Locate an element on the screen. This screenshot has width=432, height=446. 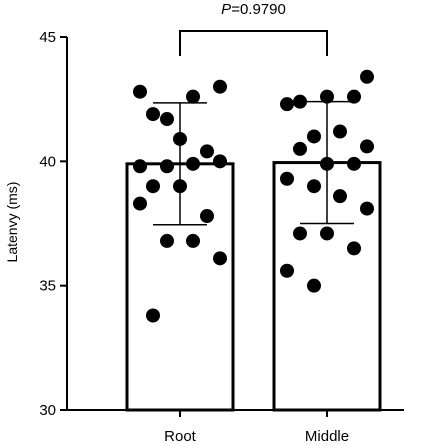
p-value-label: P=0.9790 is located at coordinates (253, 9).